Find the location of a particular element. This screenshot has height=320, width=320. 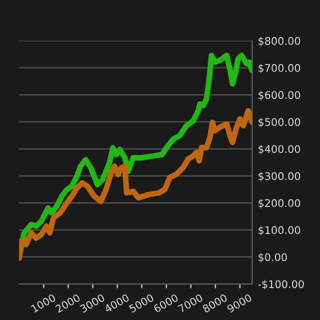

y-tick-label: $0.00 is located at coordinates (272, 257).